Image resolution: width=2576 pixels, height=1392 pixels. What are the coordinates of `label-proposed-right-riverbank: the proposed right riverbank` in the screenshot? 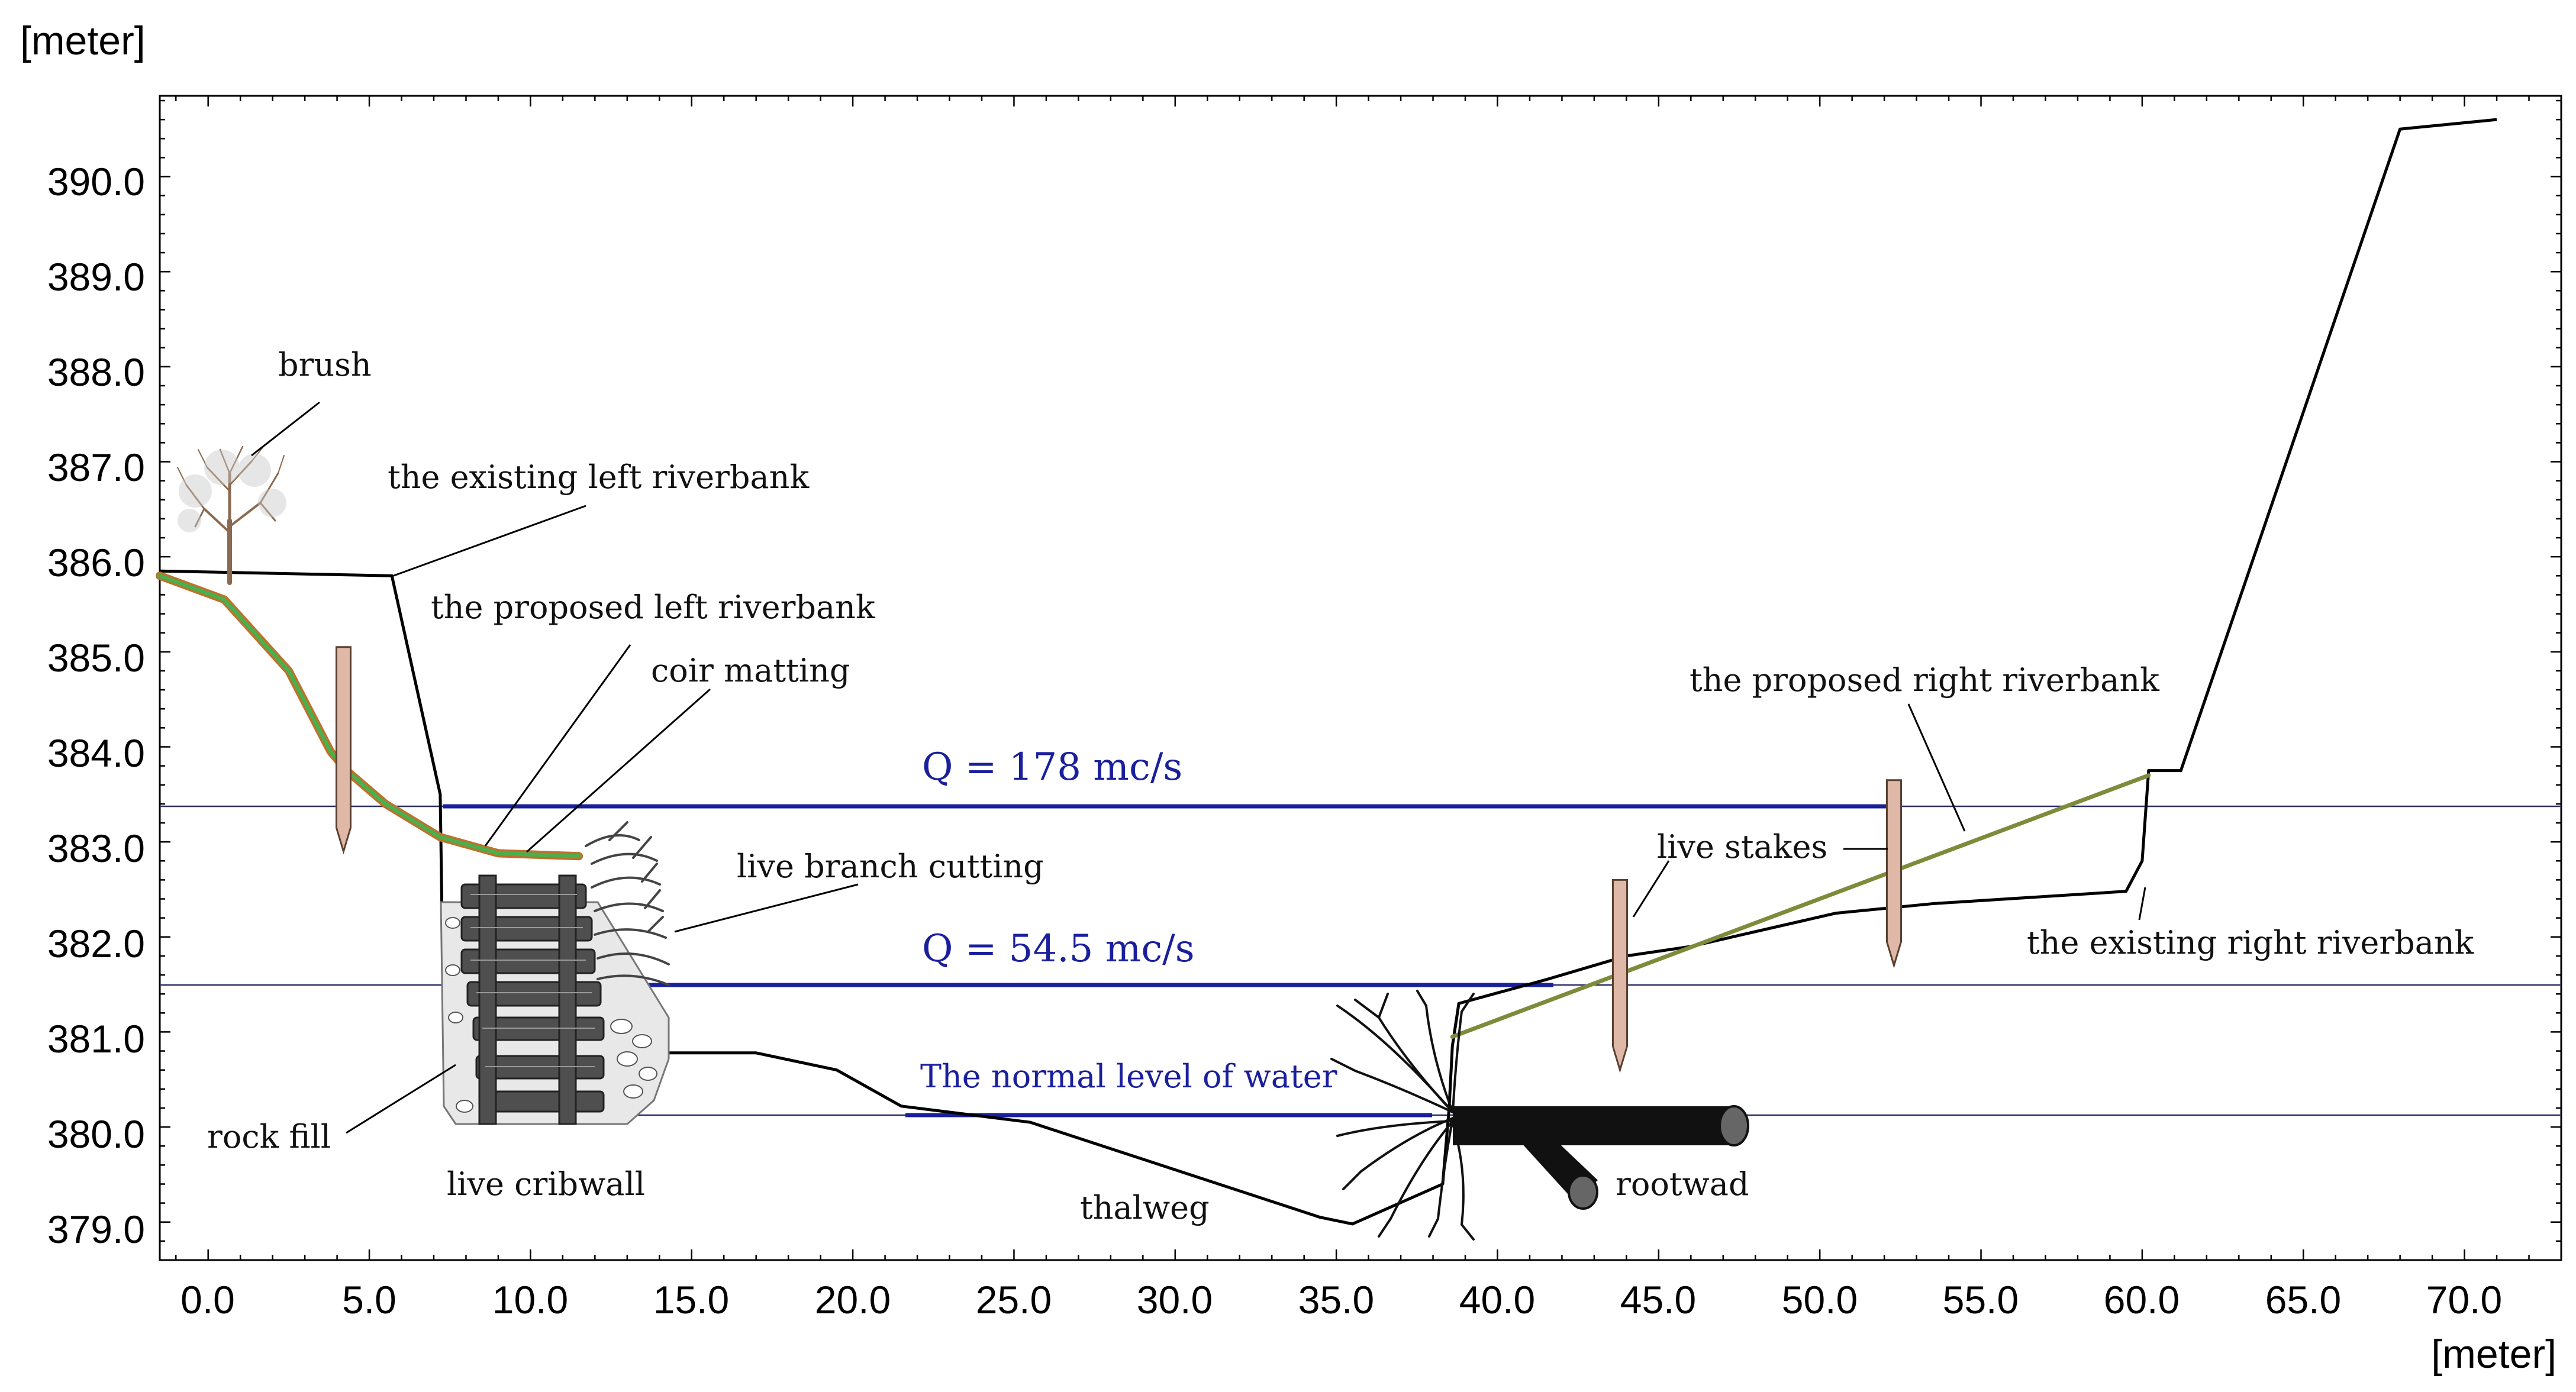 It's located at (1925, 680).